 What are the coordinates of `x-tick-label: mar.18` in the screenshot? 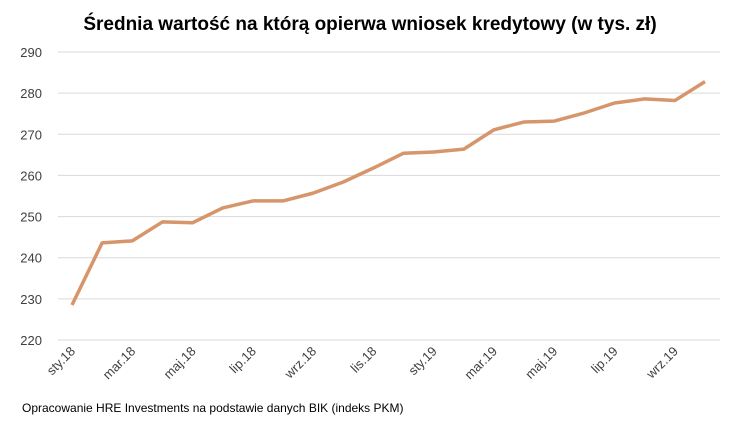 It's located at (119, 363).